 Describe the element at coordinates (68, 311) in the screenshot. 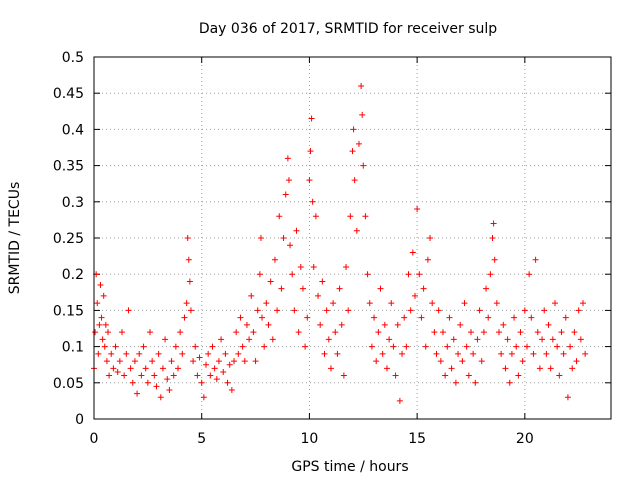

I see `y-tick-label: 0.15` at that location.